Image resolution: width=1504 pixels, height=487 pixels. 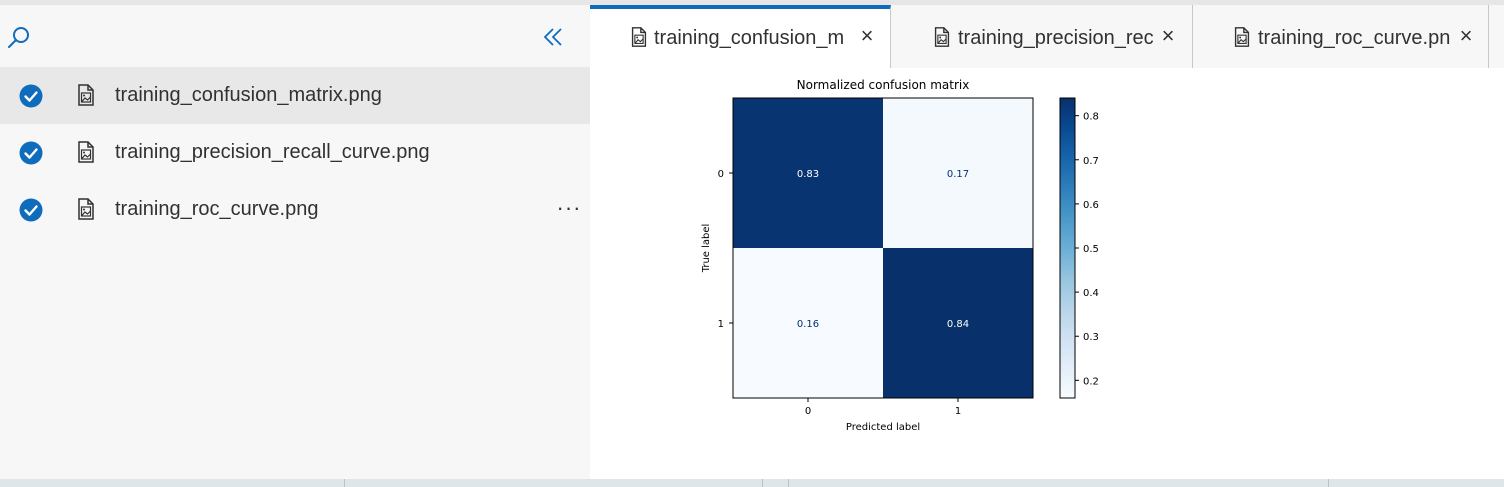 I want to click on colorbar-tick-label: 0.4, so click(x=1091, y=293).